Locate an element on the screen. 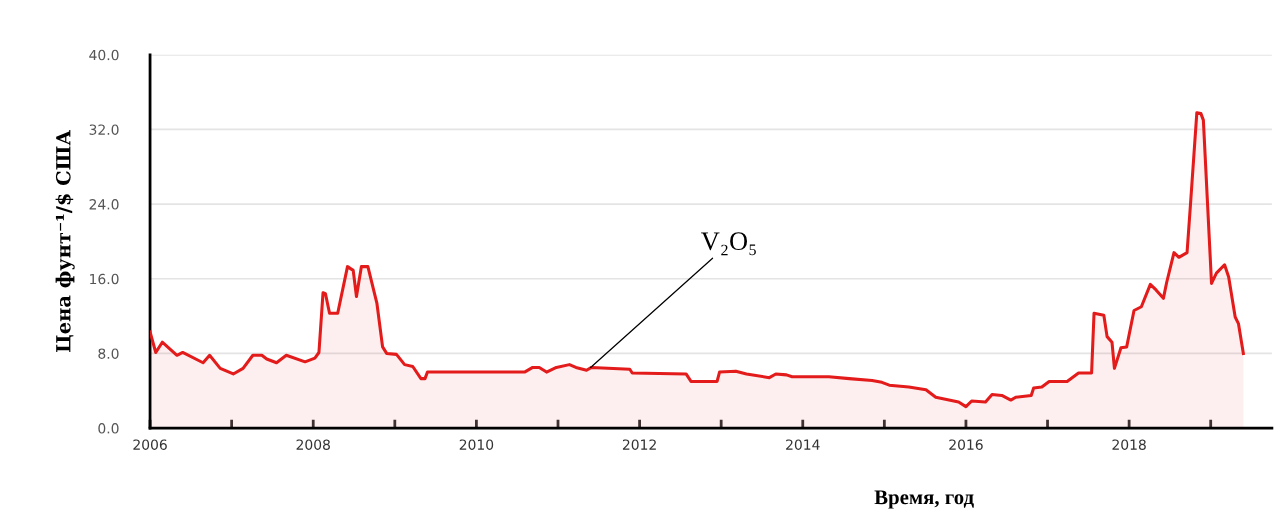  y-tick-label: 8.0 is located at coordinates (108, 353).